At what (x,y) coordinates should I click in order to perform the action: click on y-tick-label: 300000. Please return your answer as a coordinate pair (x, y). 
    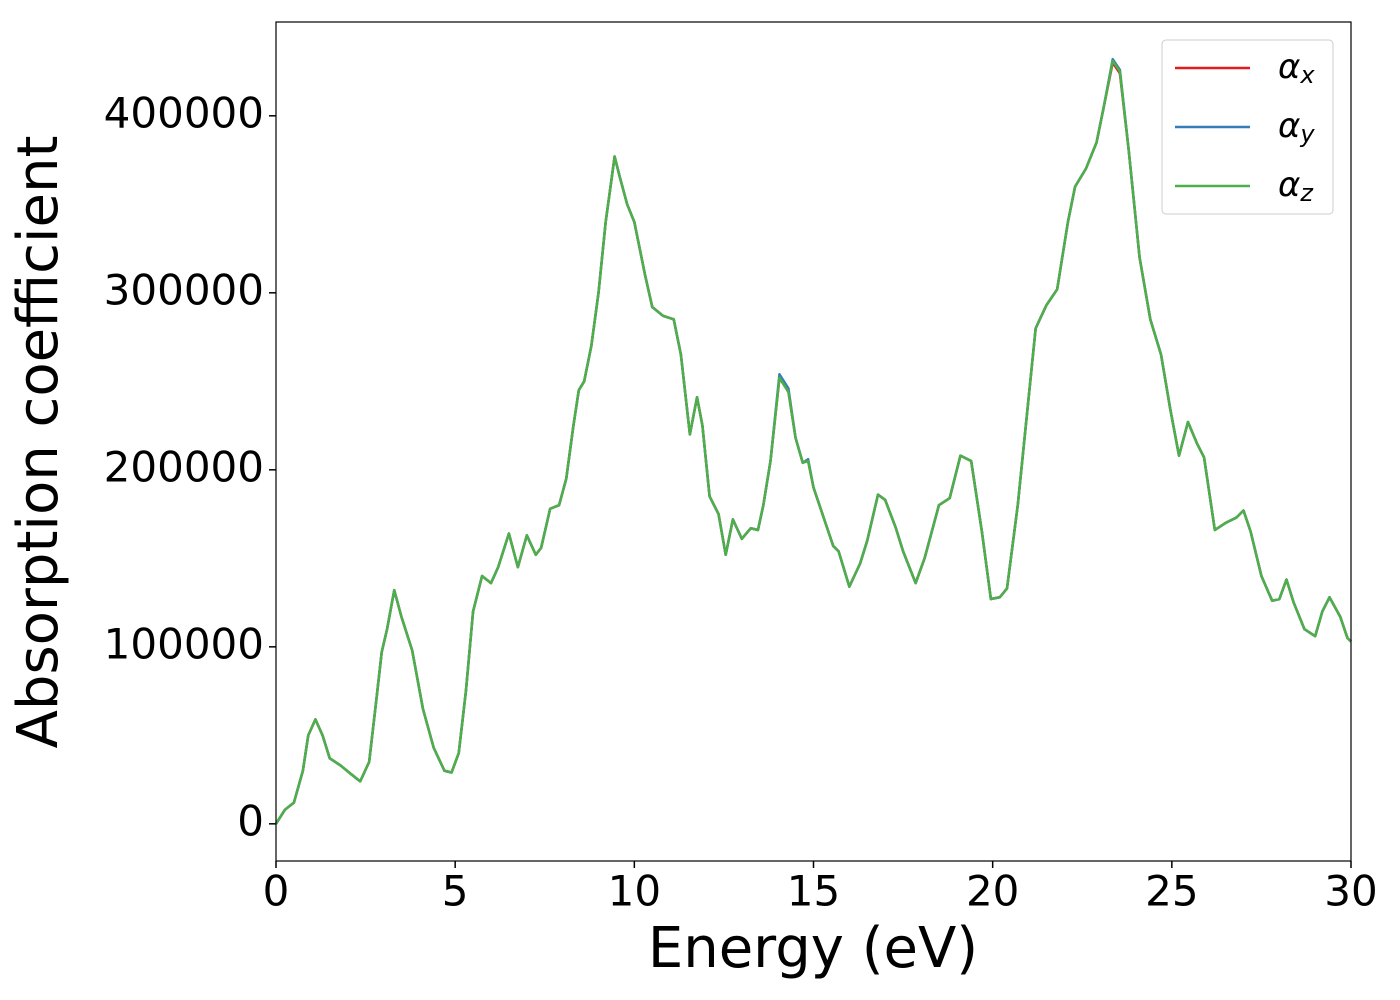
    Looking at the image, I should click on (184, 289).